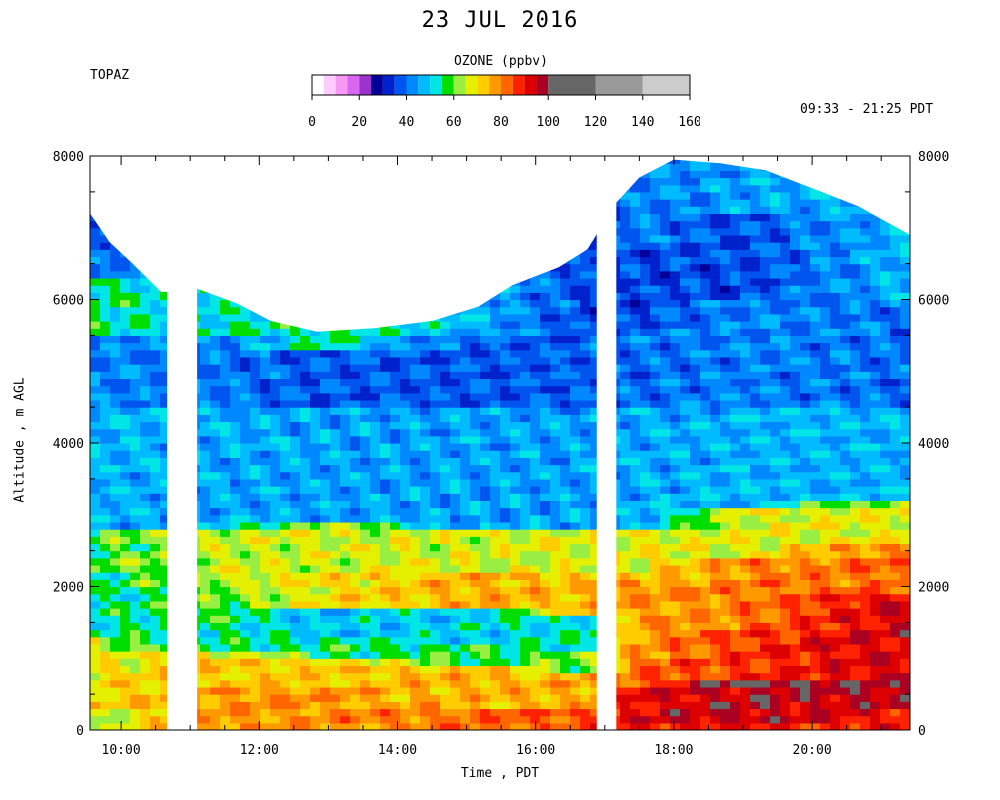  I want to click on colorbar-bin, so click(388, 85).